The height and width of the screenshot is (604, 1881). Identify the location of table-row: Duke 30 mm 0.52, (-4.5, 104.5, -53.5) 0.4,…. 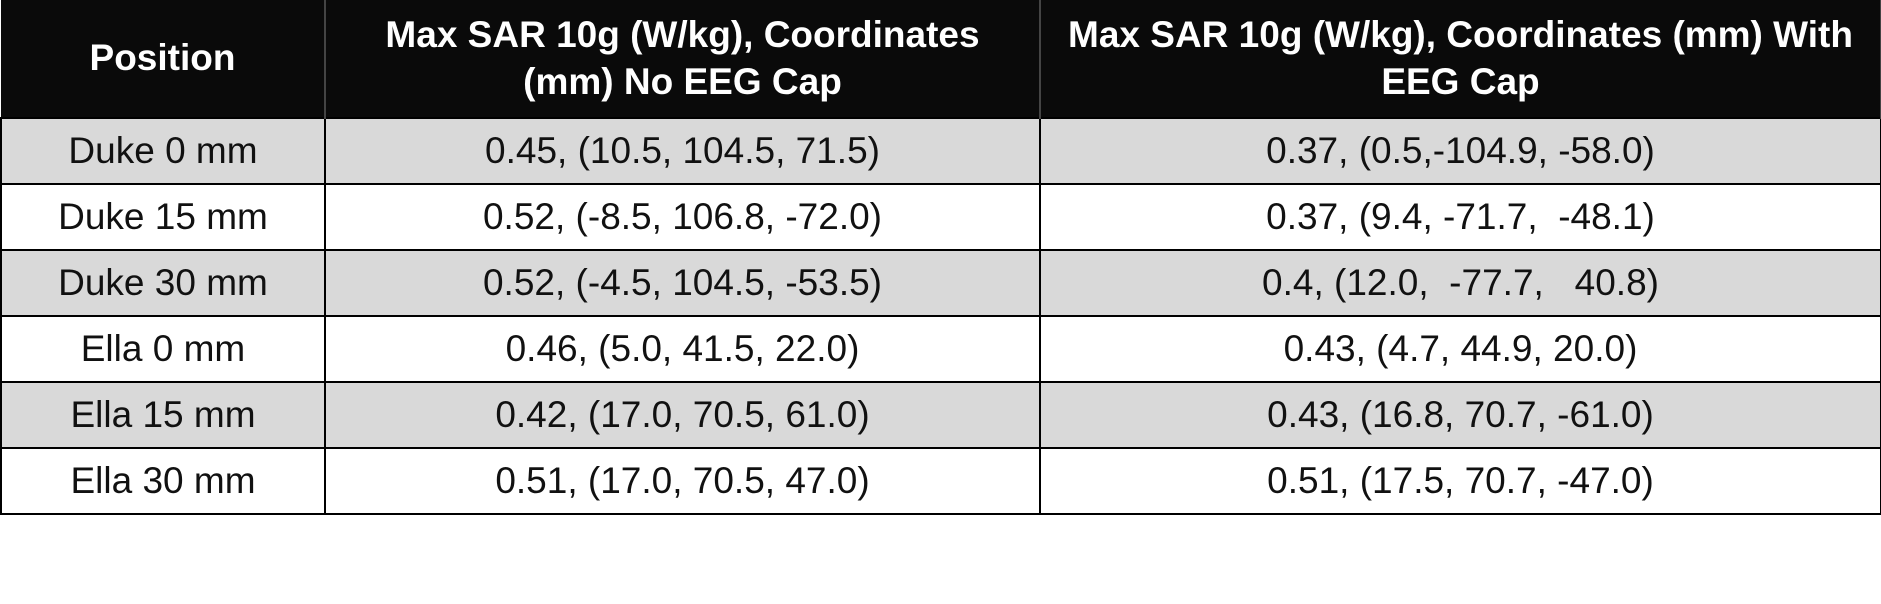
(940, 283).